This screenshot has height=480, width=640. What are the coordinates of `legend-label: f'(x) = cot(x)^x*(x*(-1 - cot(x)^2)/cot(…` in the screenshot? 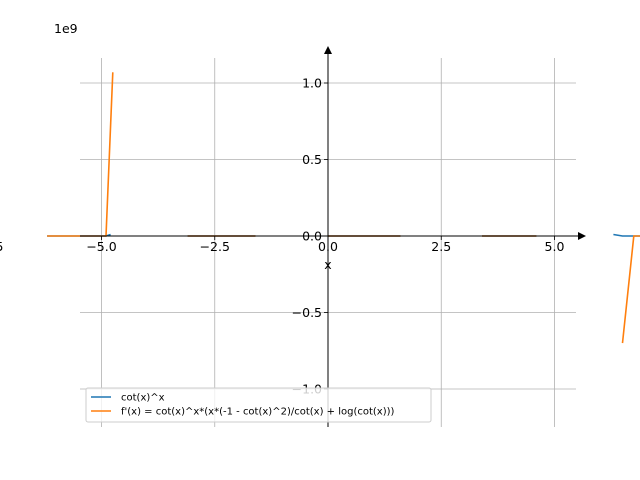 It's located at (258, 412).